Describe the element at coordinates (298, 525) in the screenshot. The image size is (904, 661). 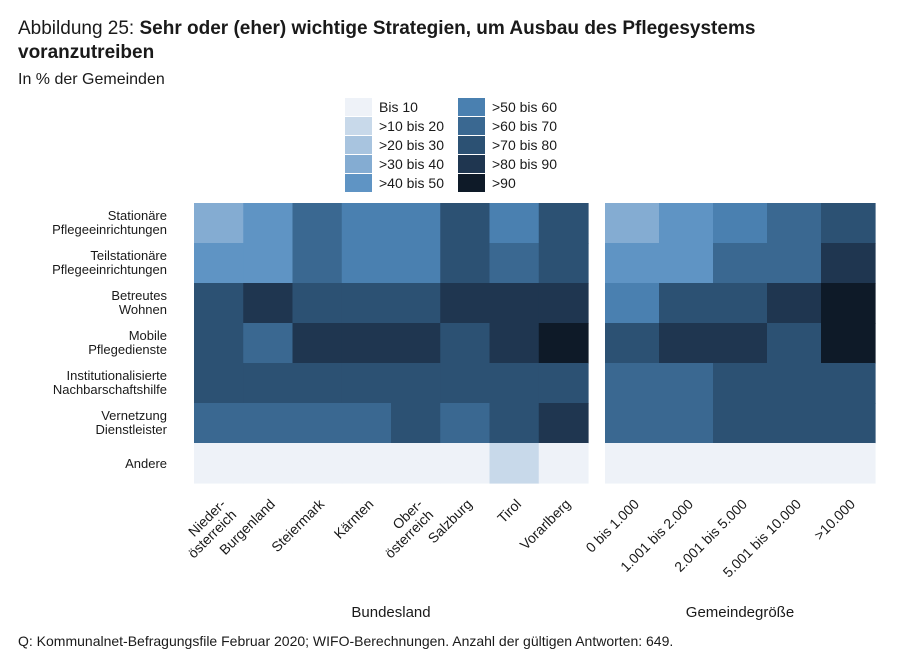
I see `column-label: Steiermark` at that location.